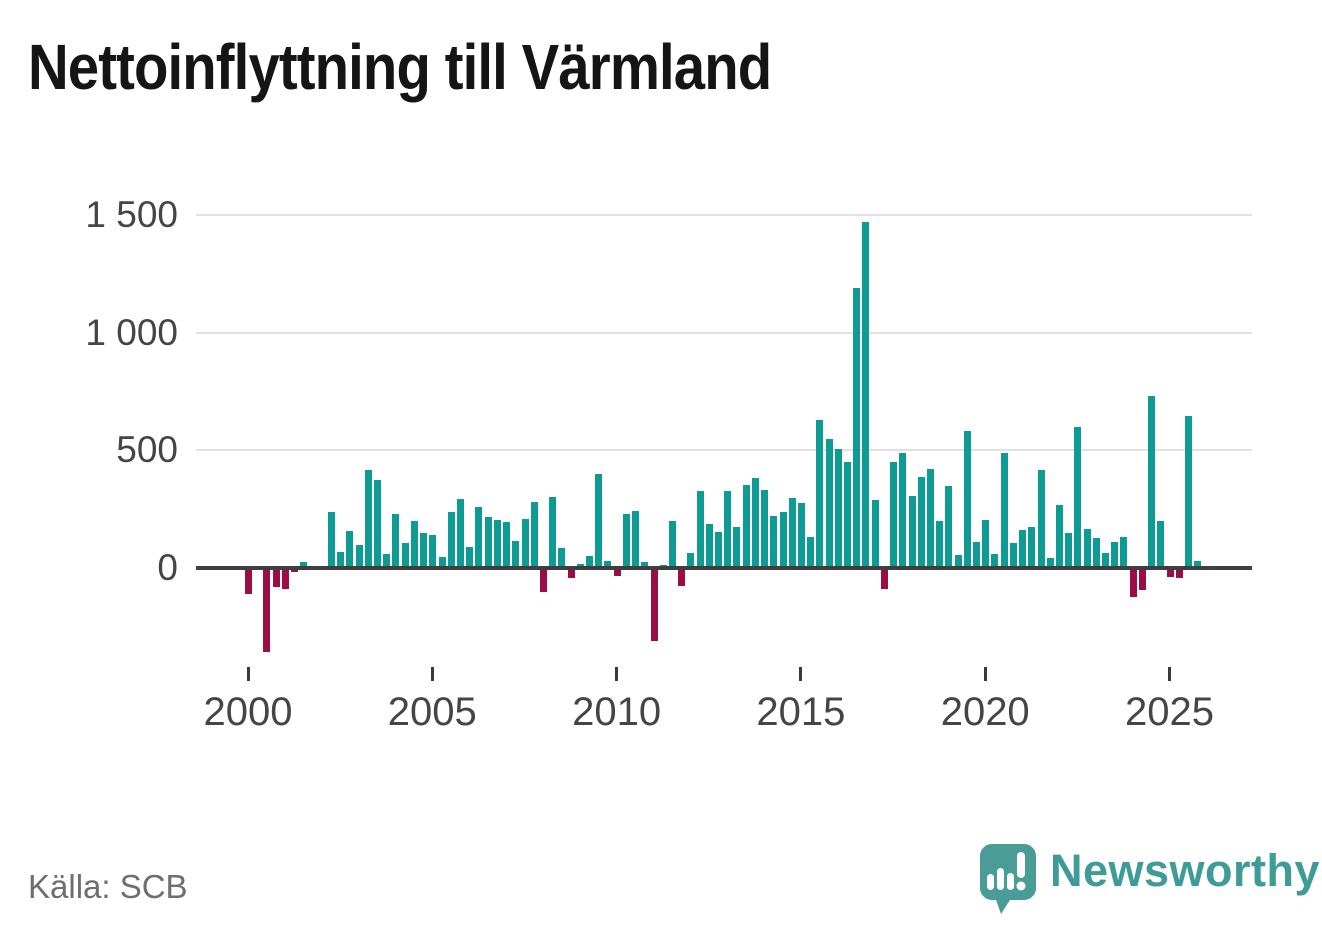 This screenshot has width=1322, height=939. Describe the element at coordinates (147, 450) in the screenshot. I see `y-tick-label: 500` at that location.